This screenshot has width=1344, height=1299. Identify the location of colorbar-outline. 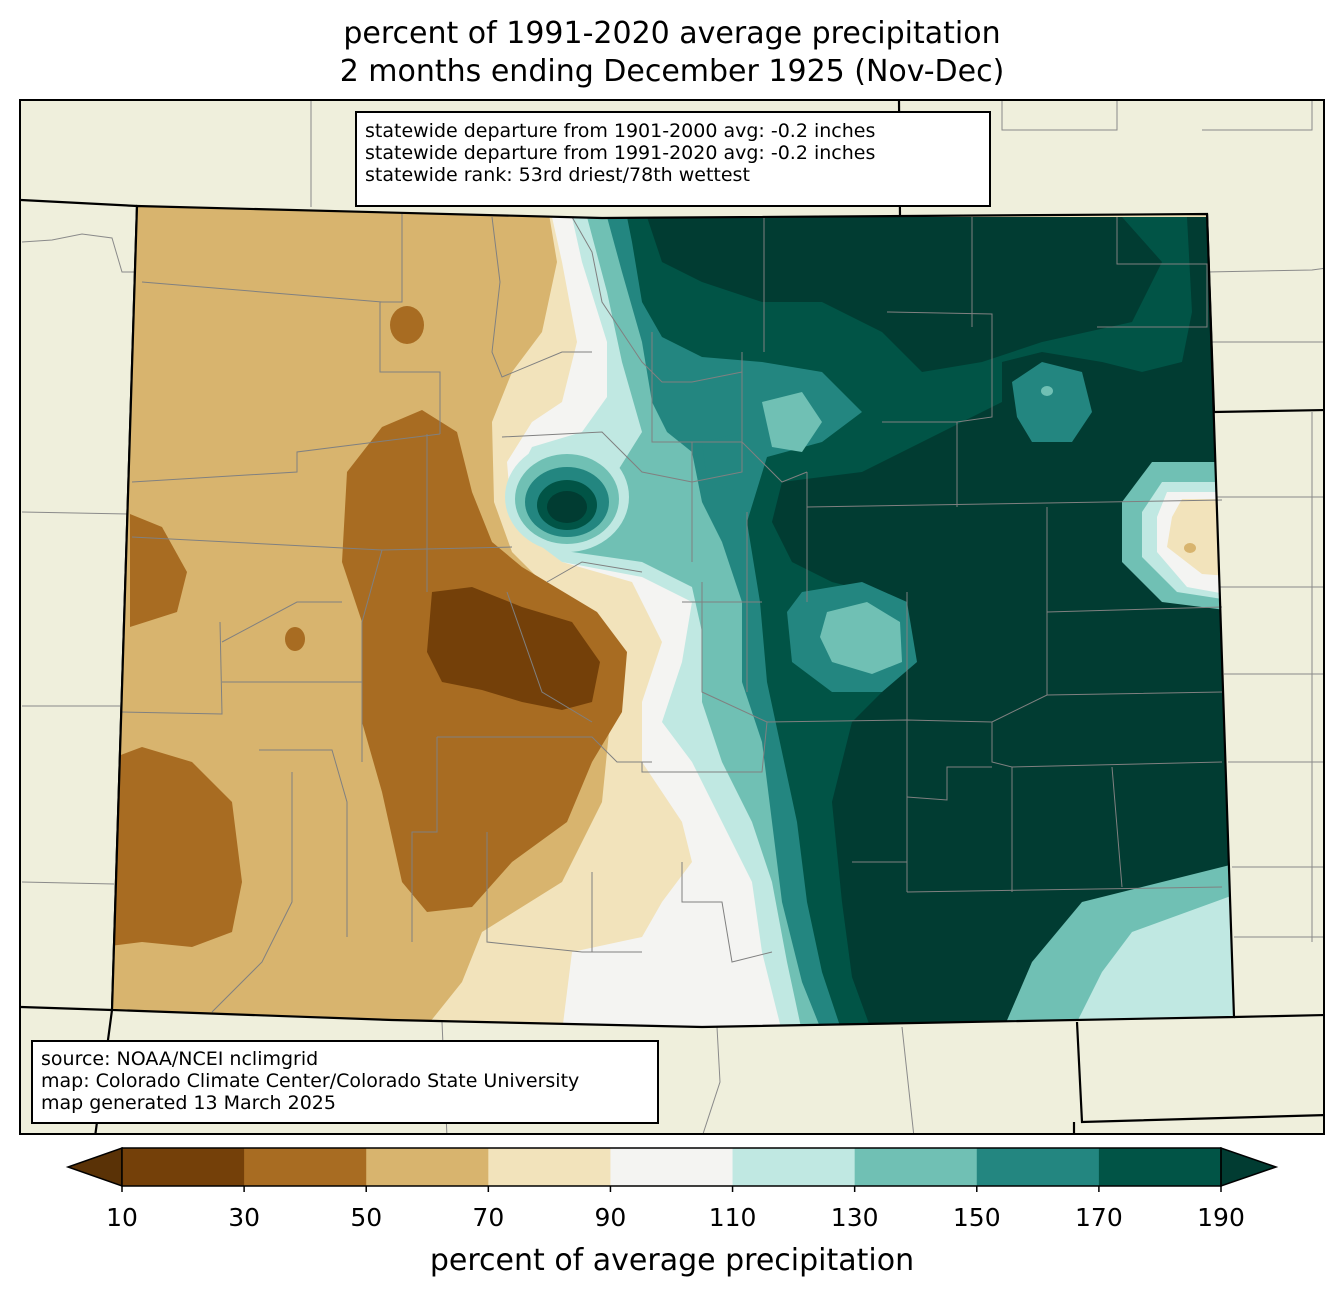
(671, 1167).